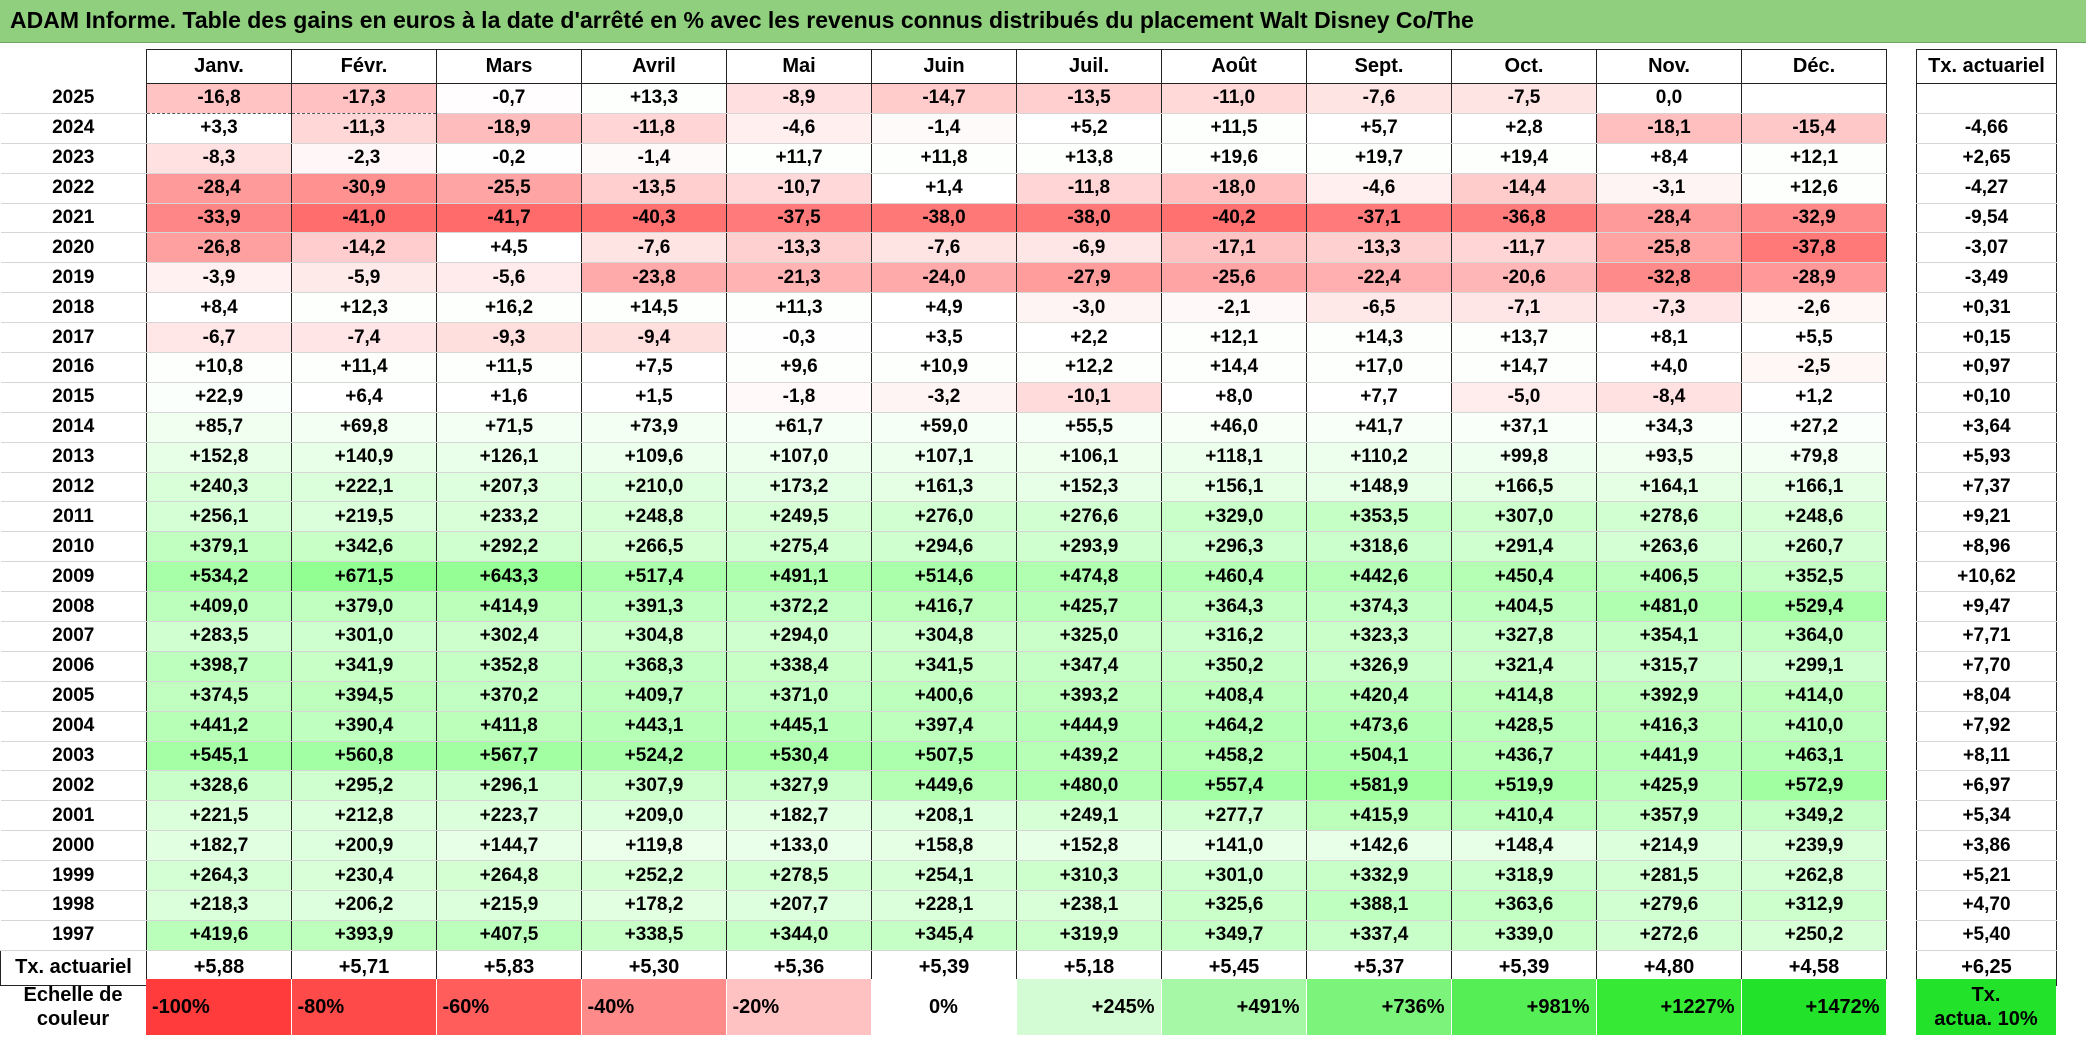 This screenshot has width=2086, height=1037. Describe the element at coordinates (654, 876) in the screenshot. I see `gain-cell: +252,2` at that location.